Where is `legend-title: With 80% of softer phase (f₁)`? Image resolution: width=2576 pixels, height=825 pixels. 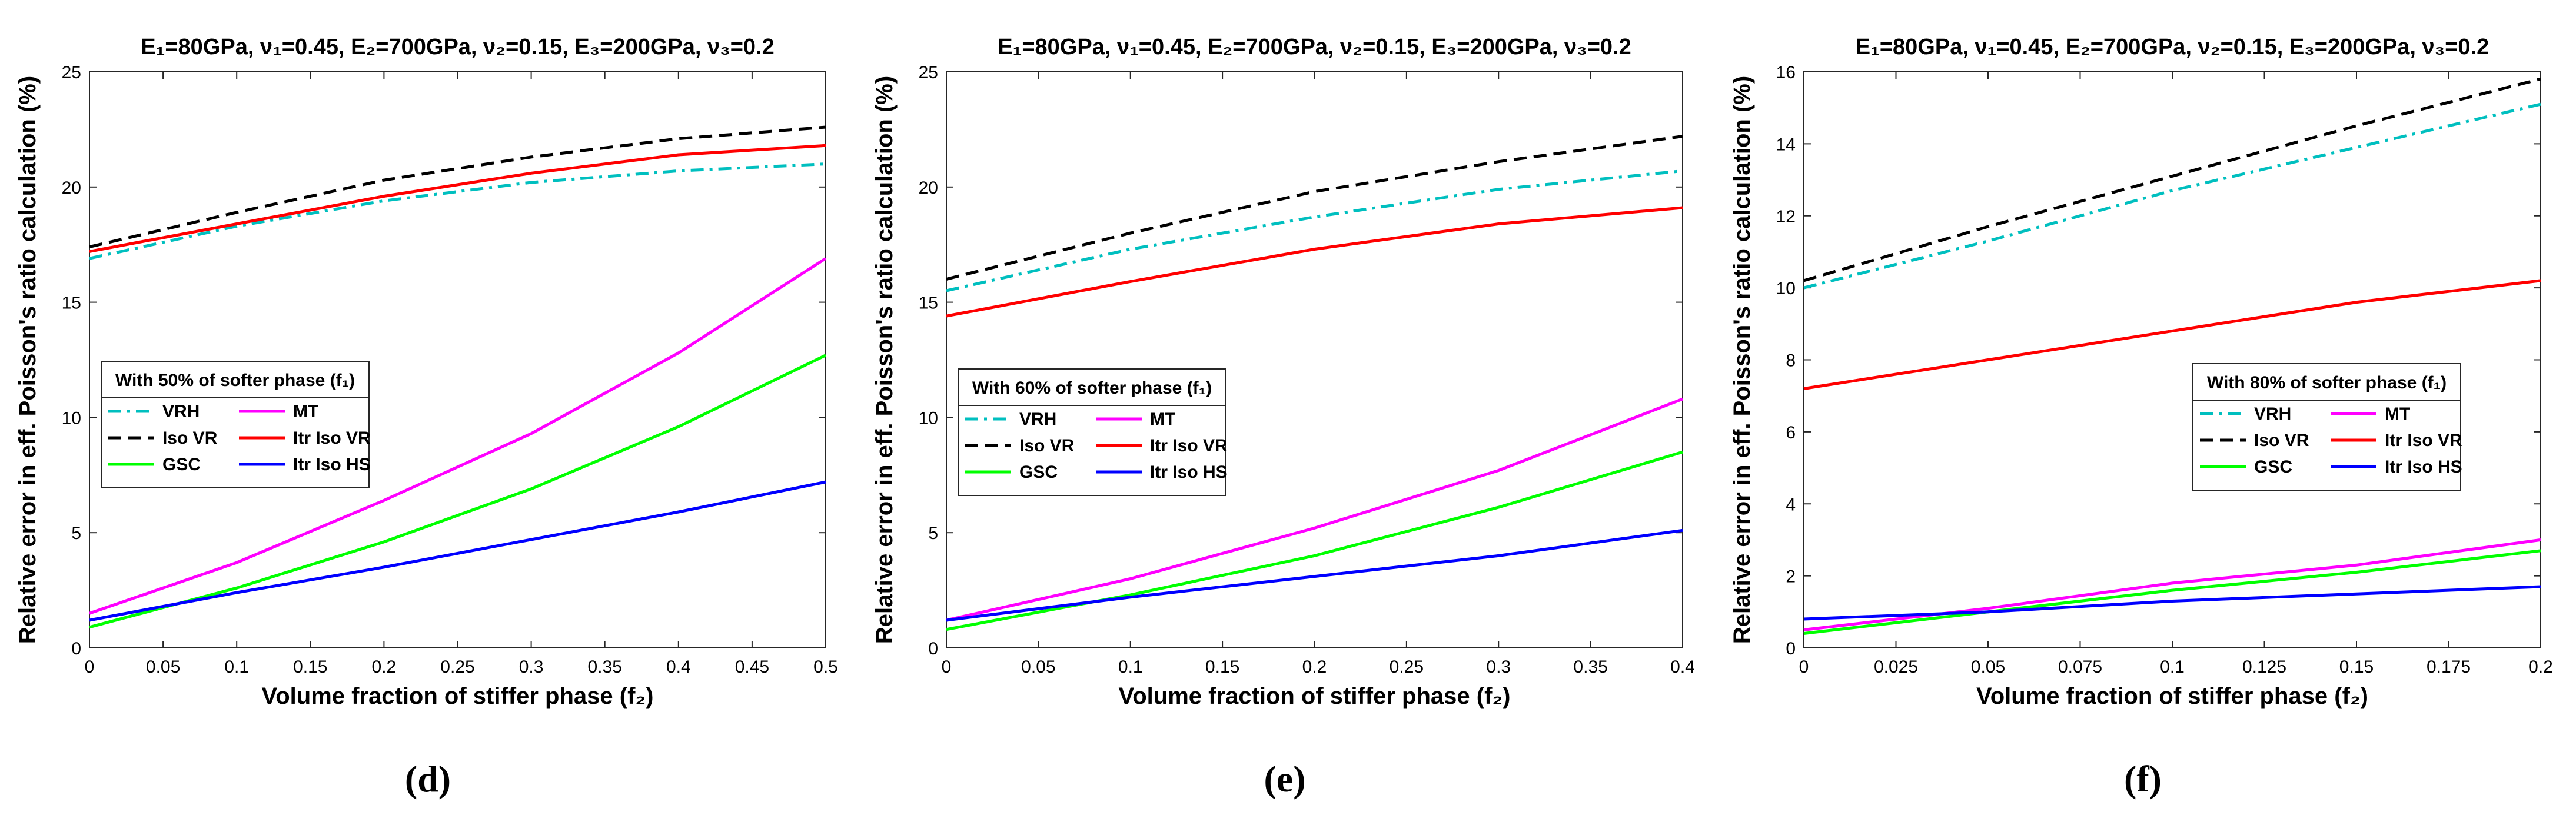 legend-title: With 80% of softer phase (f₁) is located at coordinates (2327, 382).